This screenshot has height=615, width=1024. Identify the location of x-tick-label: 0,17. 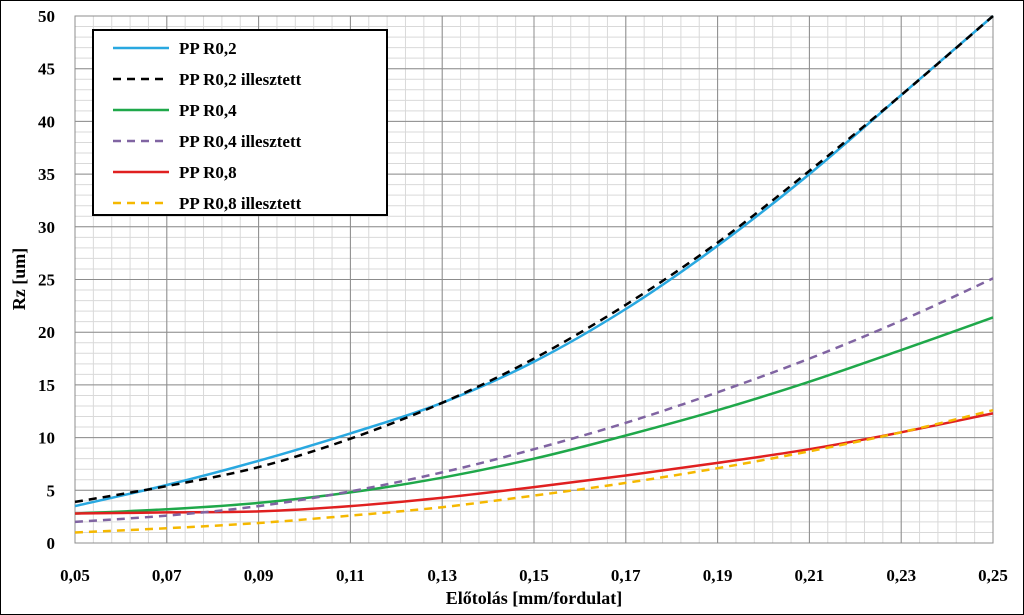
(626, 575).